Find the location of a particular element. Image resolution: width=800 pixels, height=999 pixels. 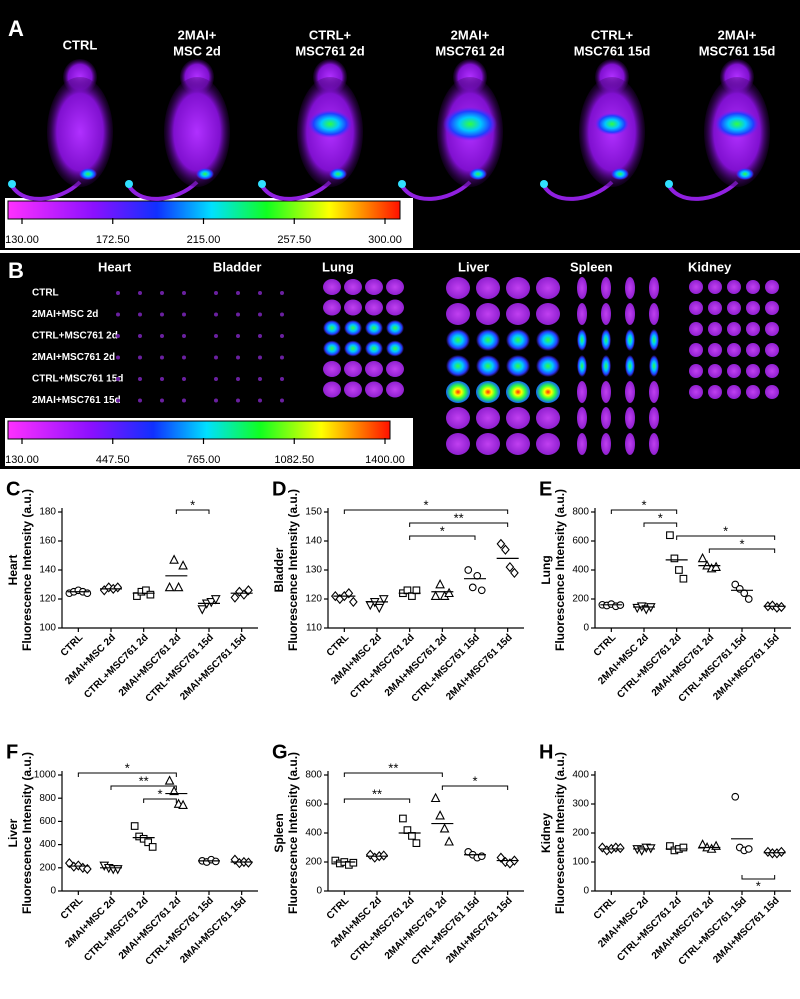

column-label: 2MAI+ is located at coordinates (470, 34).